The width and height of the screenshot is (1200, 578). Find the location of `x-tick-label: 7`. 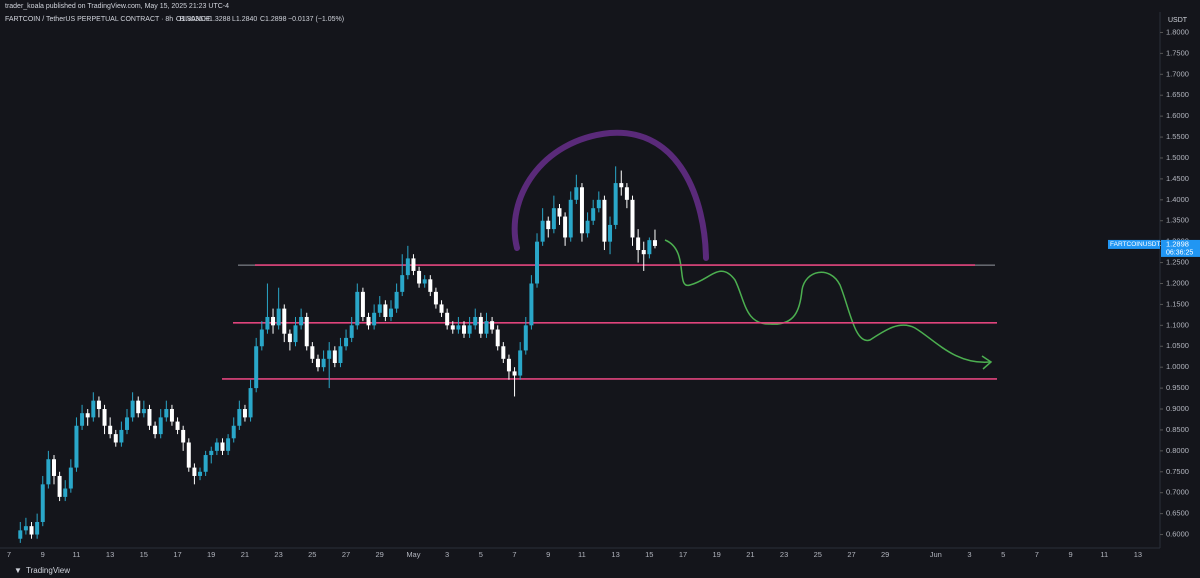

x-tick-label: 7 is located at coordinates (1037, 554).